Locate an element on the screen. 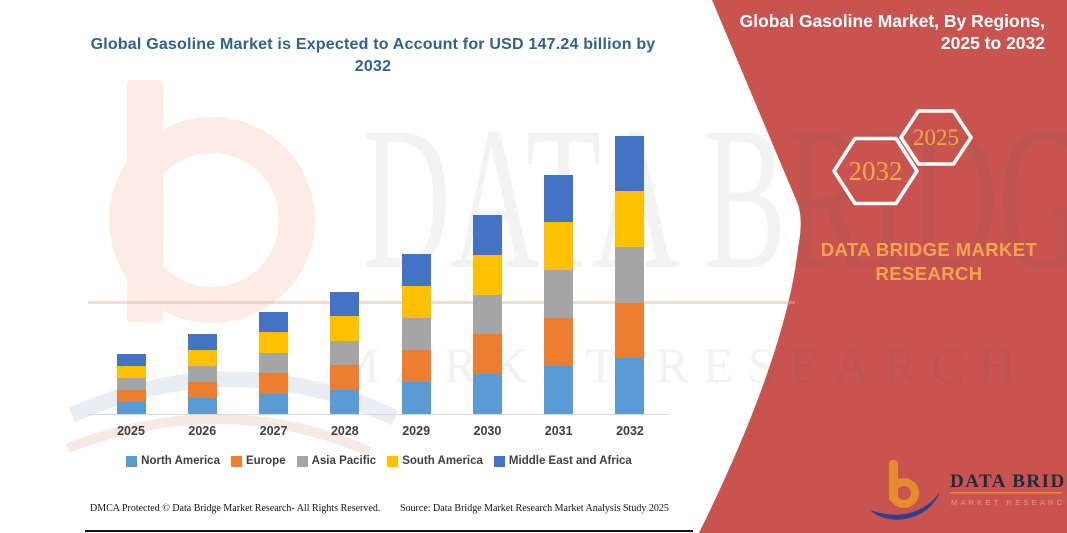  legend-label: Middle East and Africa is located at coordinates (570, 461).